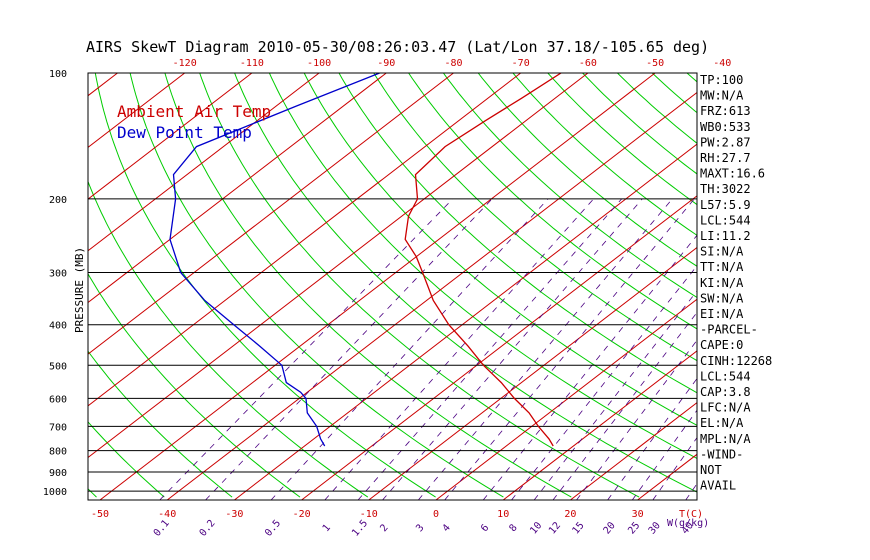 Image resolution: width=870 pixels, height=560 pixels. I want to click on index-item: TT:N/A, so click(722, 267).